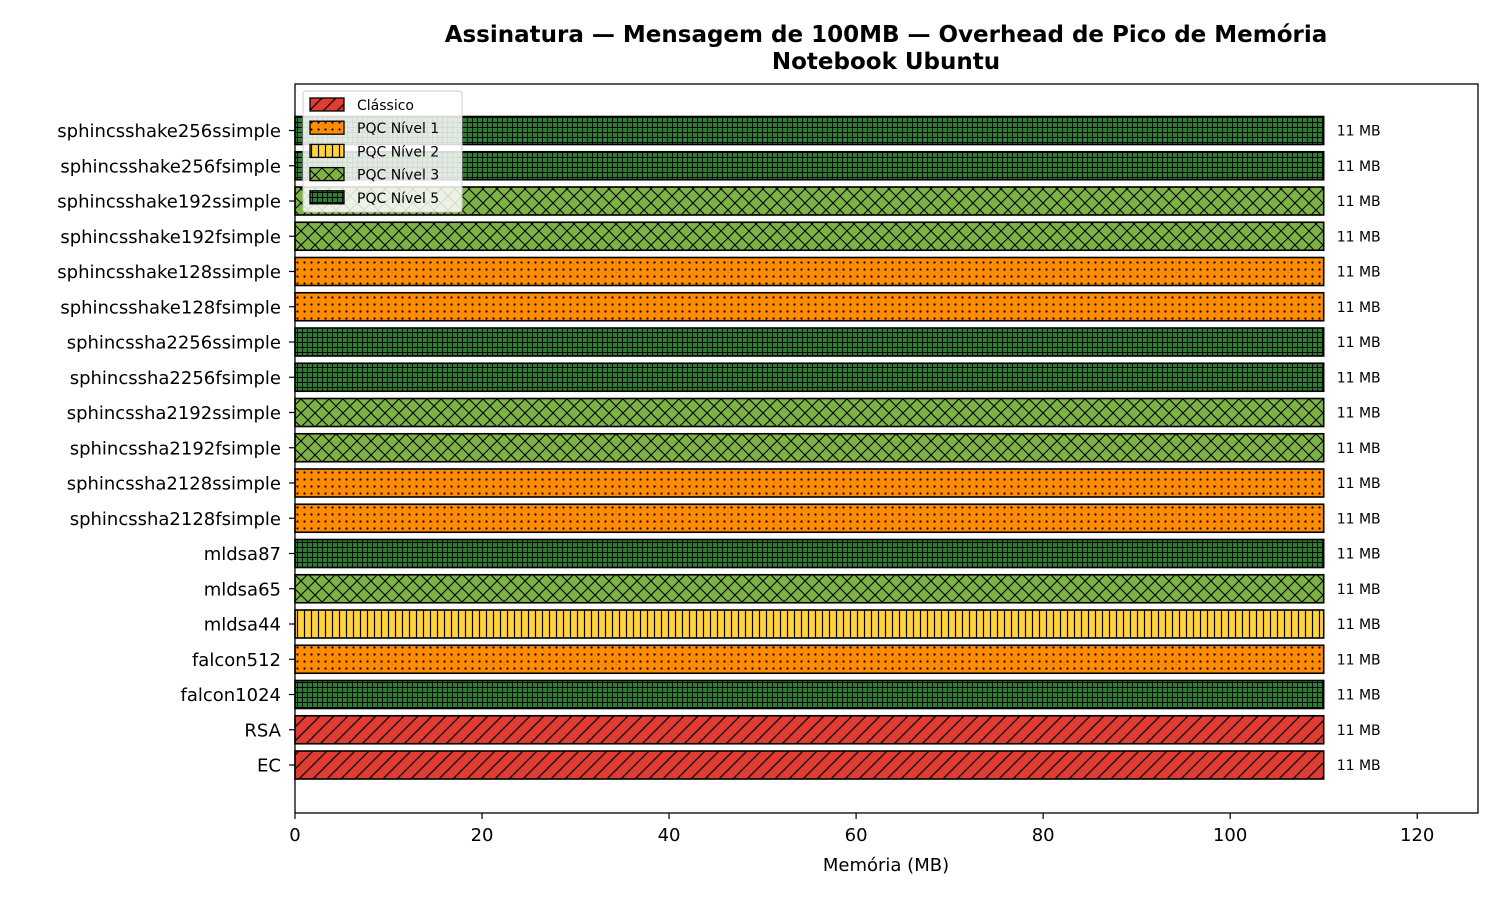 The image size is (1500, 900). What do you see at coordinates (327, 151) in the screenshot?
I see `legend-swatch-n2` at bounding box center [327, 151].